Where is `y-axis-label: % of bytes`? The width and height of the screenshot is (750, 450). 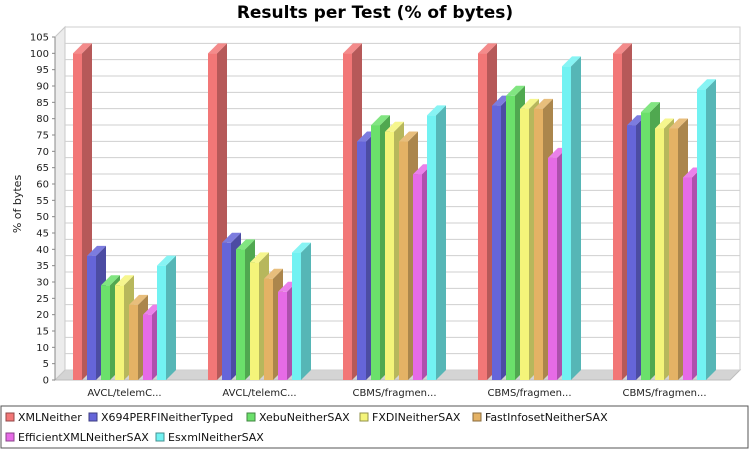
y-axis-label: % of bytes is located at coordinates (17, 204).